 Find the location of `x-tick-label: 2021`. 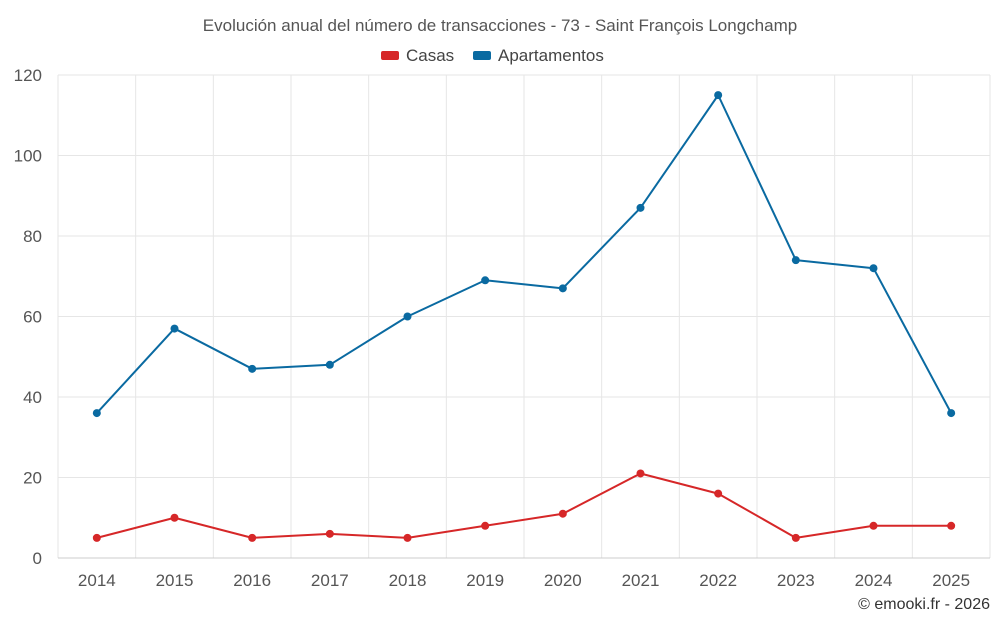

x-tick-label: 2021 is located at coordinates (641, 580).